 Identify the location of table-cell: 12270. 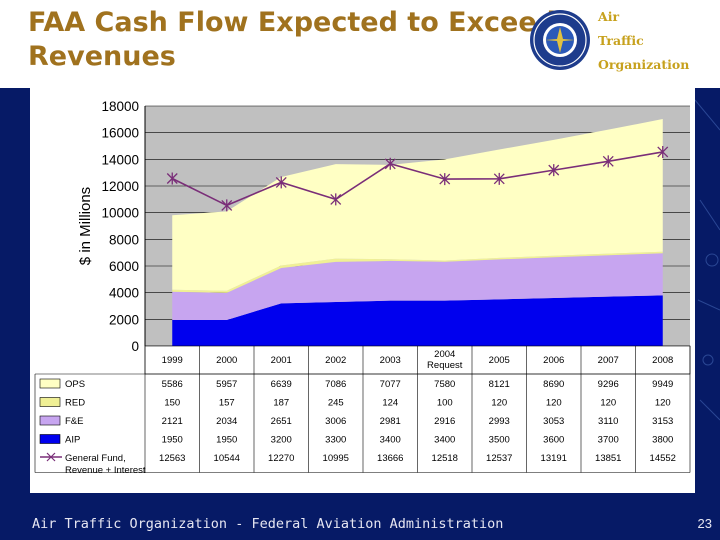
(281, 458).